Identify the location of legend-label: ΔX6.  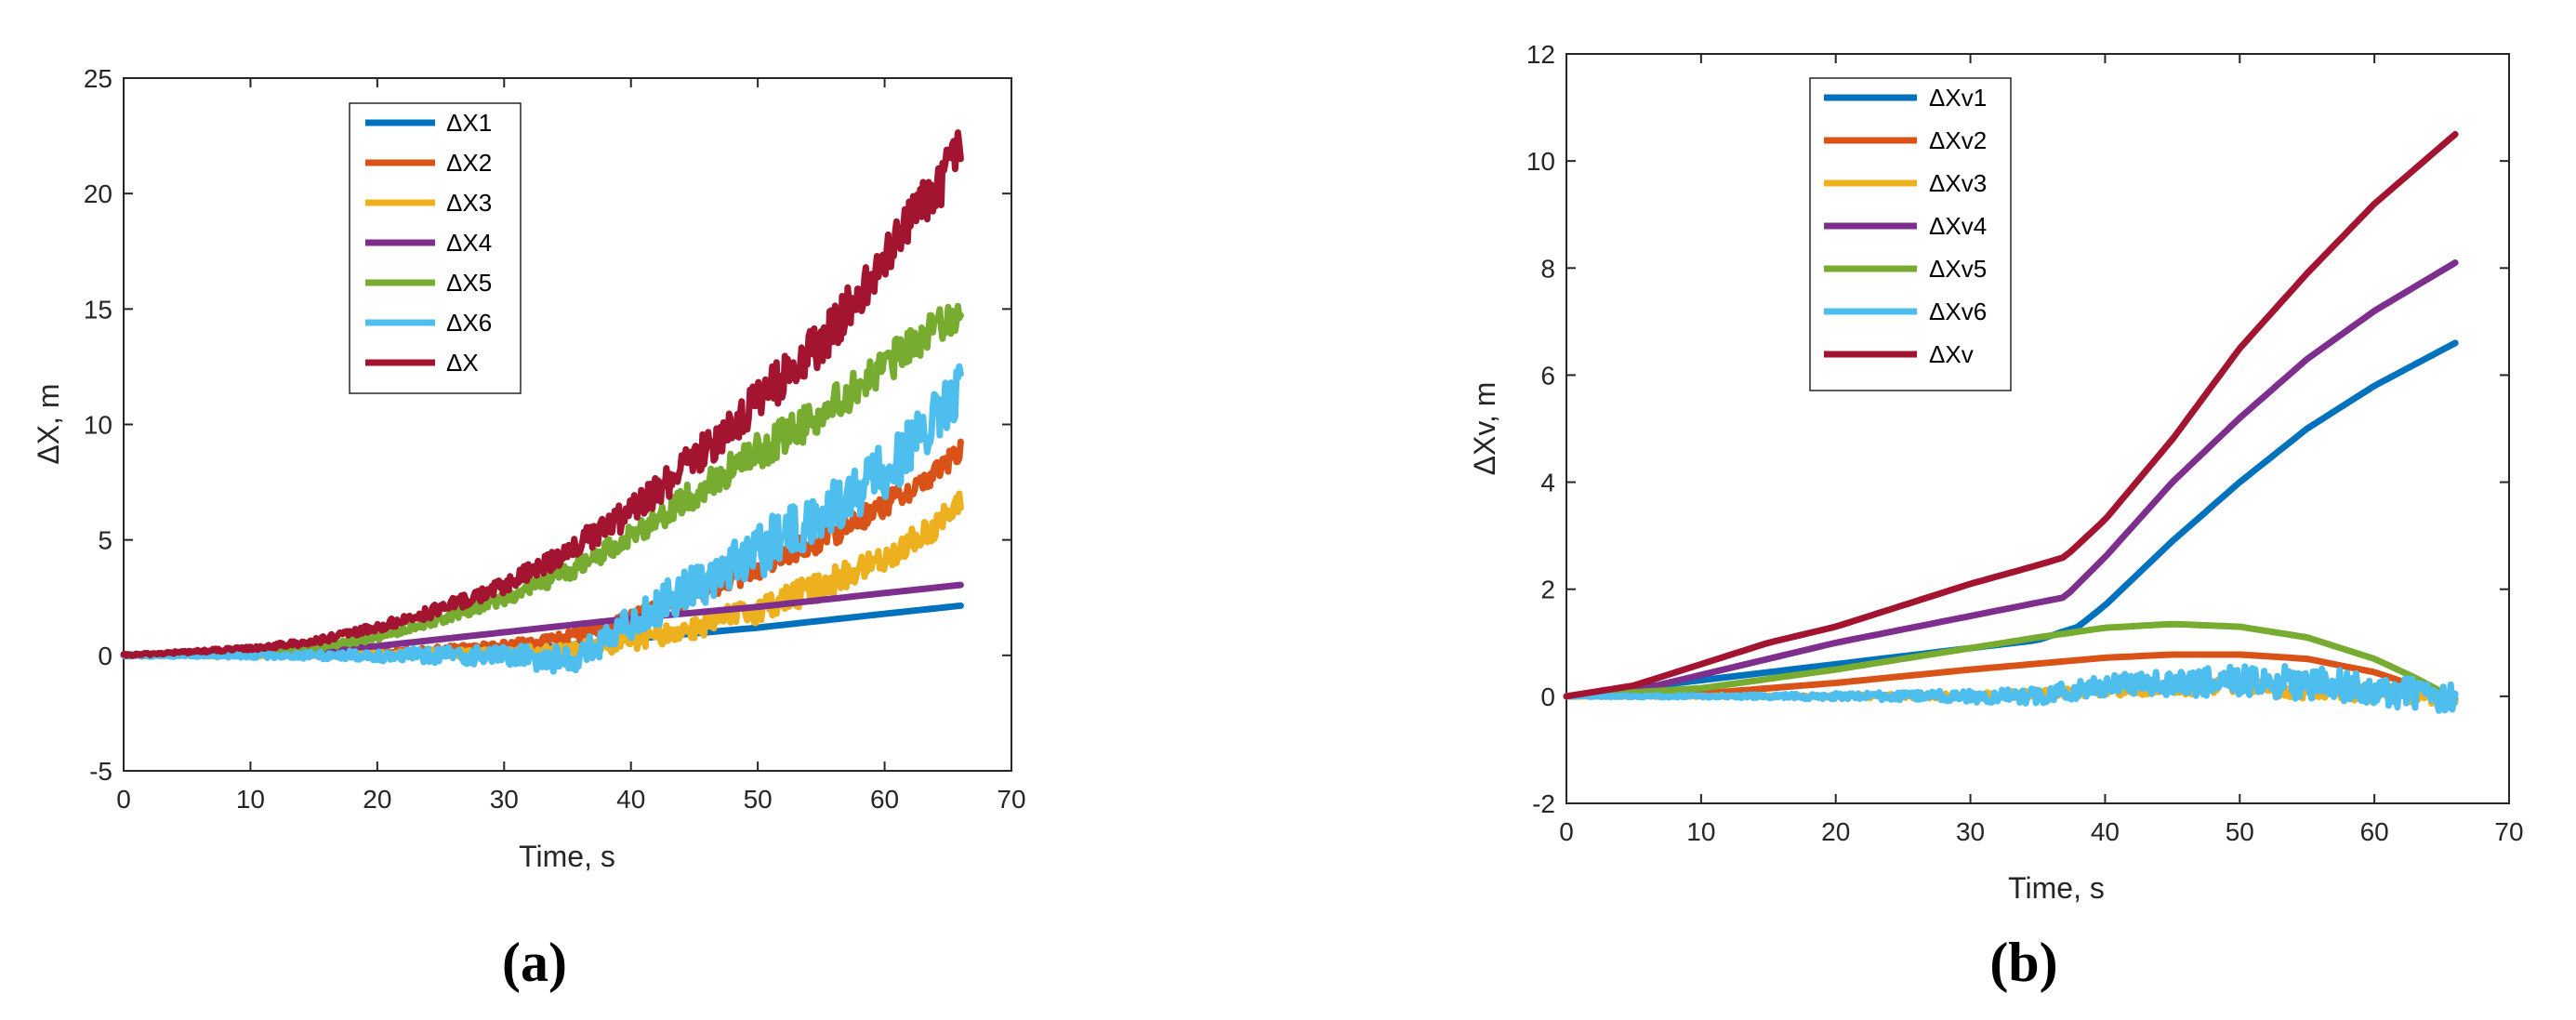
(469, 323).